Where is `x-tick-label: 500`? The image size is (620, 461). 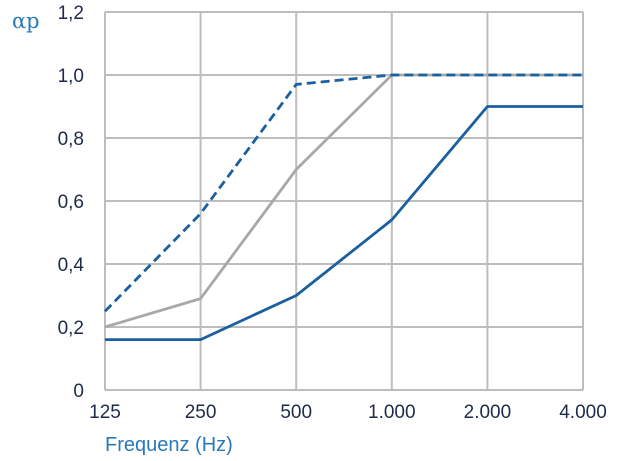
x-tick-label: 500 is located at coordinates (296, 412).